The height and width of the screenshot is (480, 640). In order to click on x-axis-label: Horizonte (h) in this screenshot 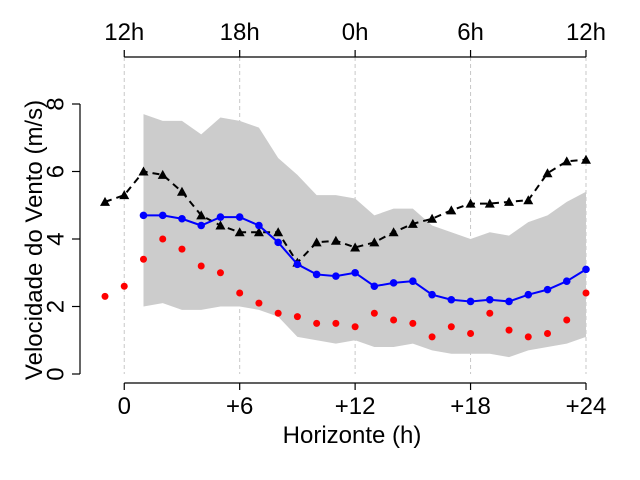, I will do `click(352, 435)`.